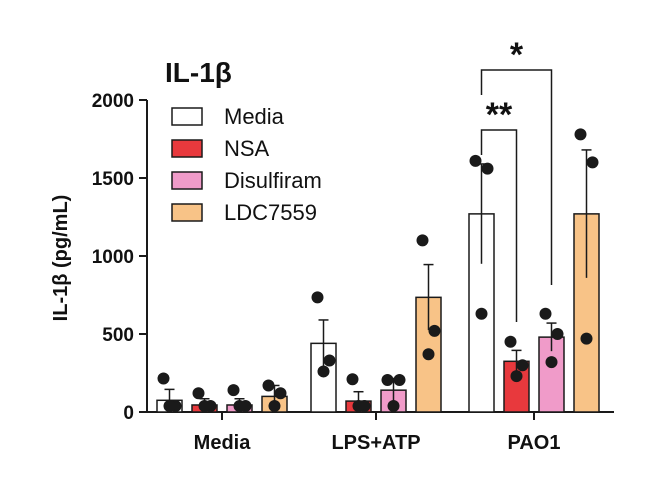 The height and width of the screenshot is (486, 654). I want to click on y-tick-label: 0, so click(128, 413).